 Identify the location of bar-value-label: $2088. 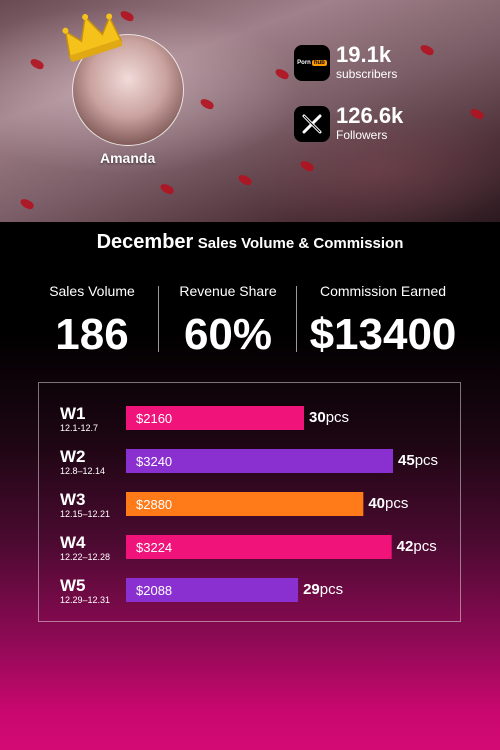
(154, 590).